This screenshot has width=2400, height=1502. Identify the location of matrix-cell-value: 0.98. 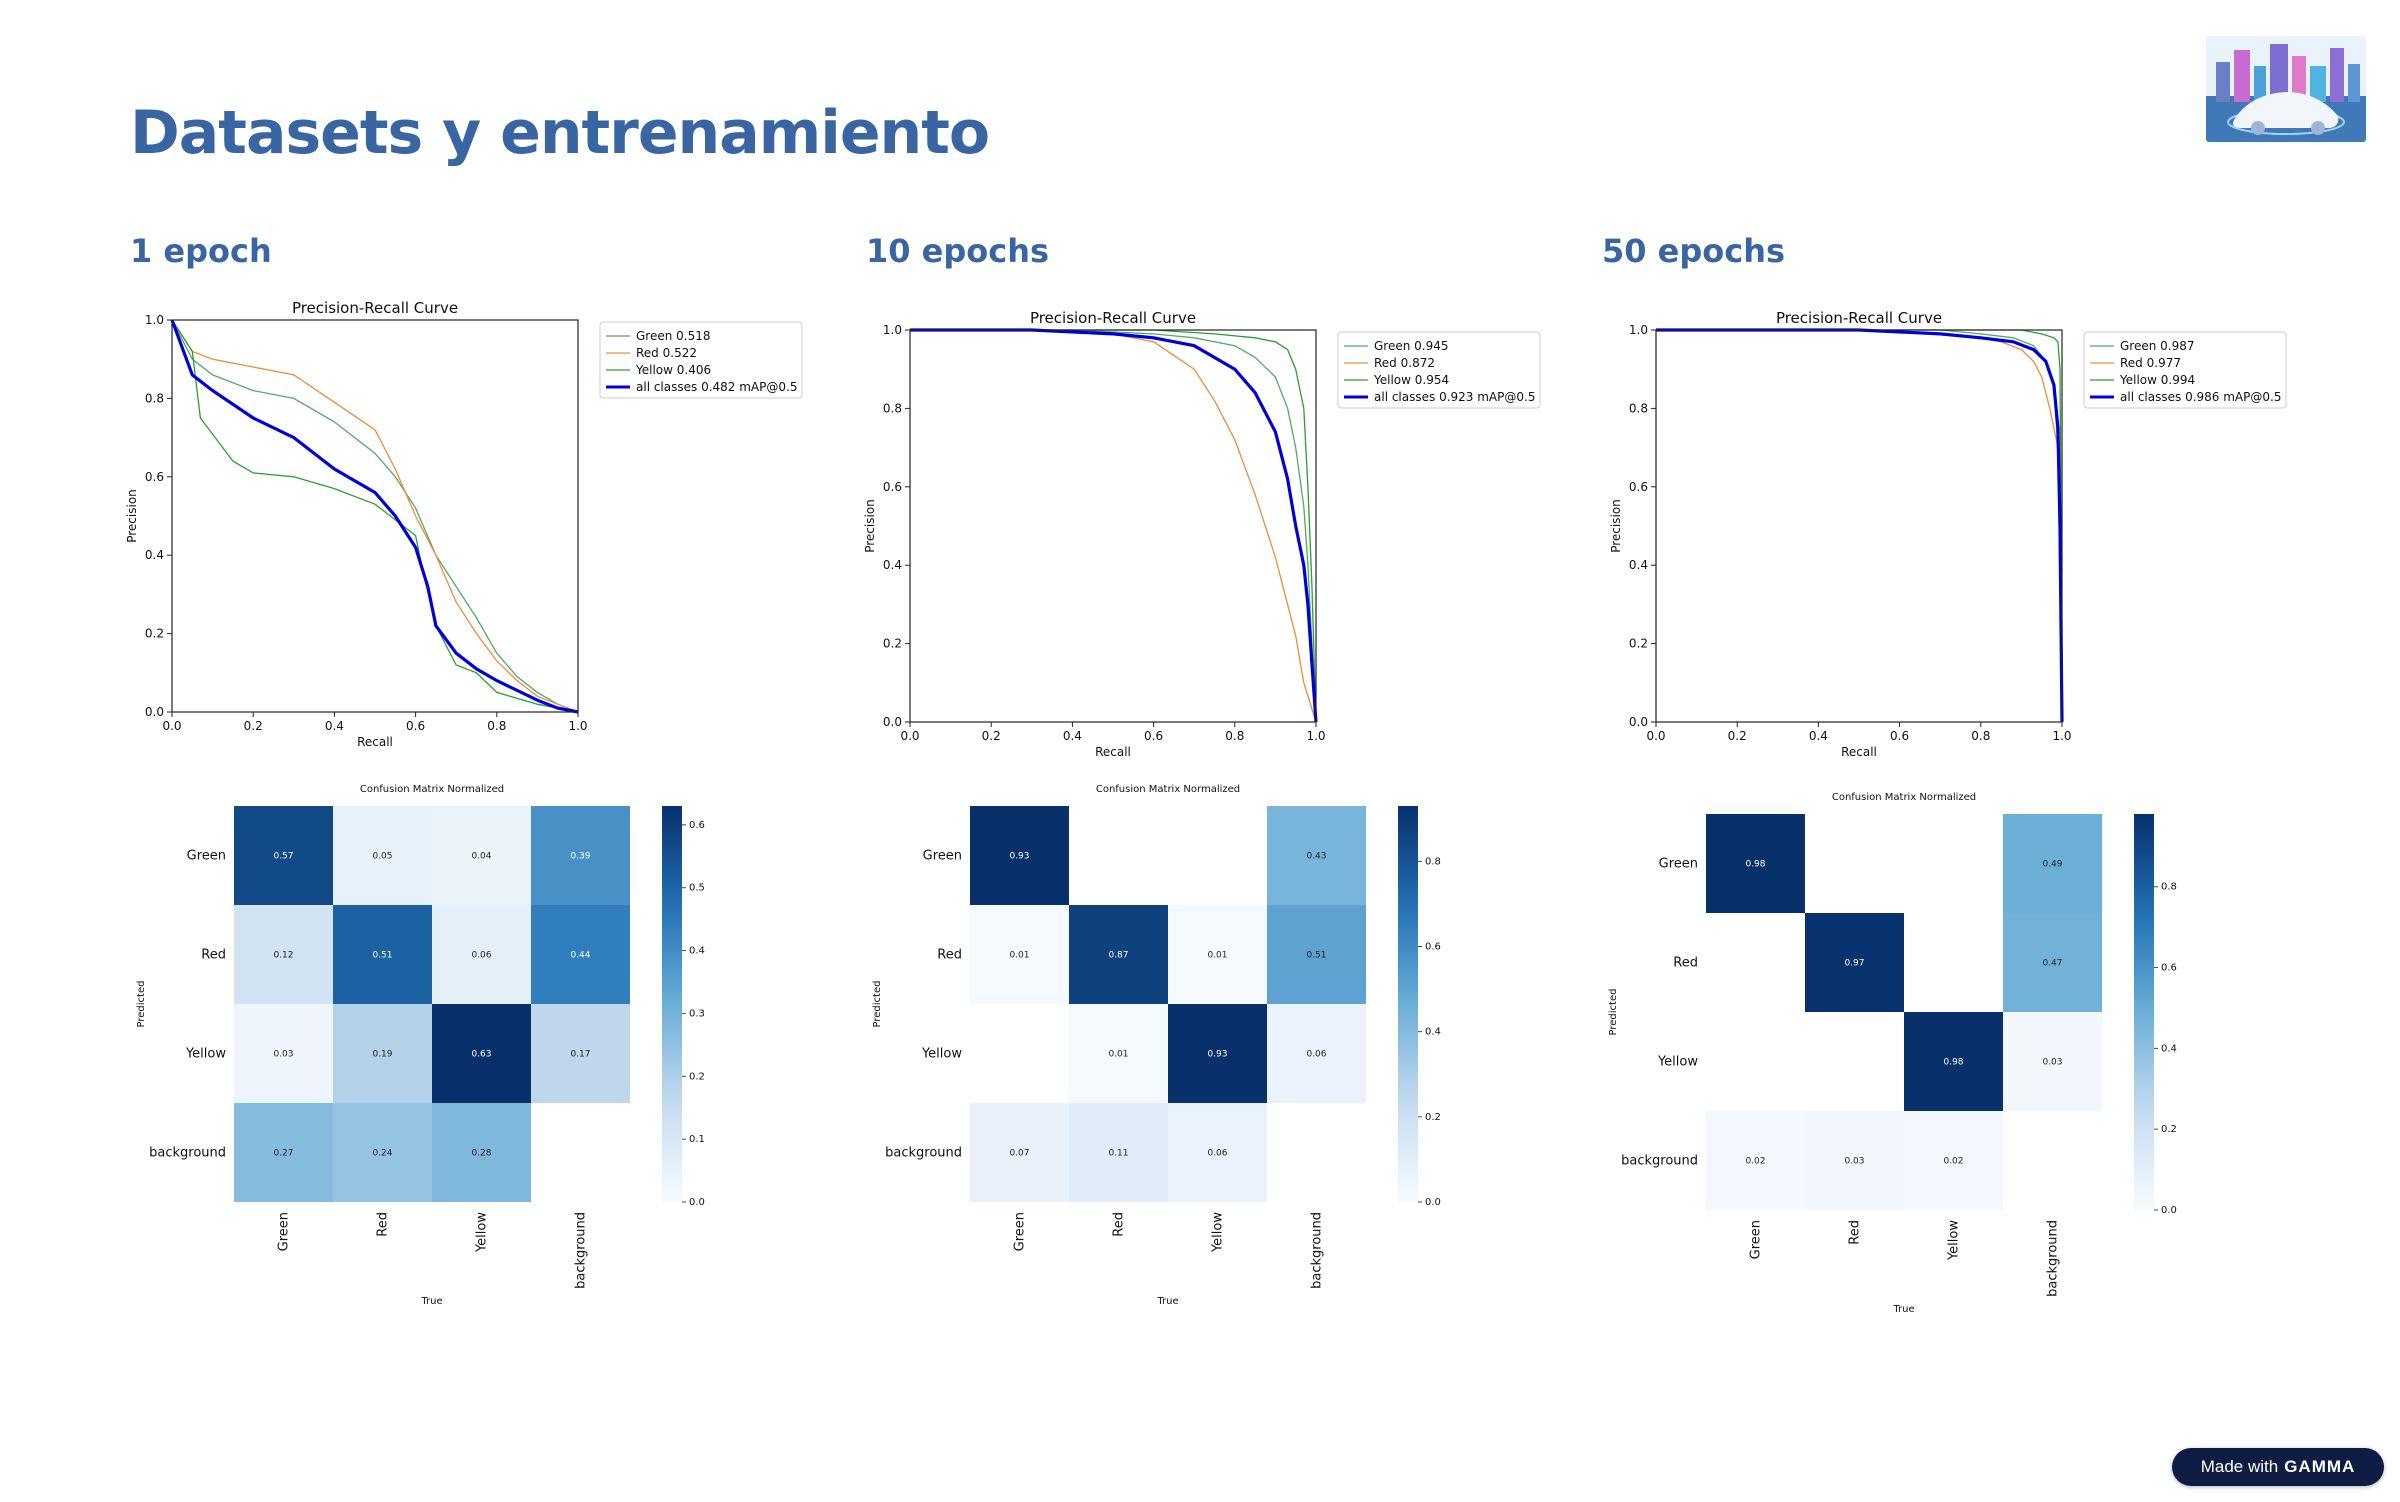
(1755, 865).